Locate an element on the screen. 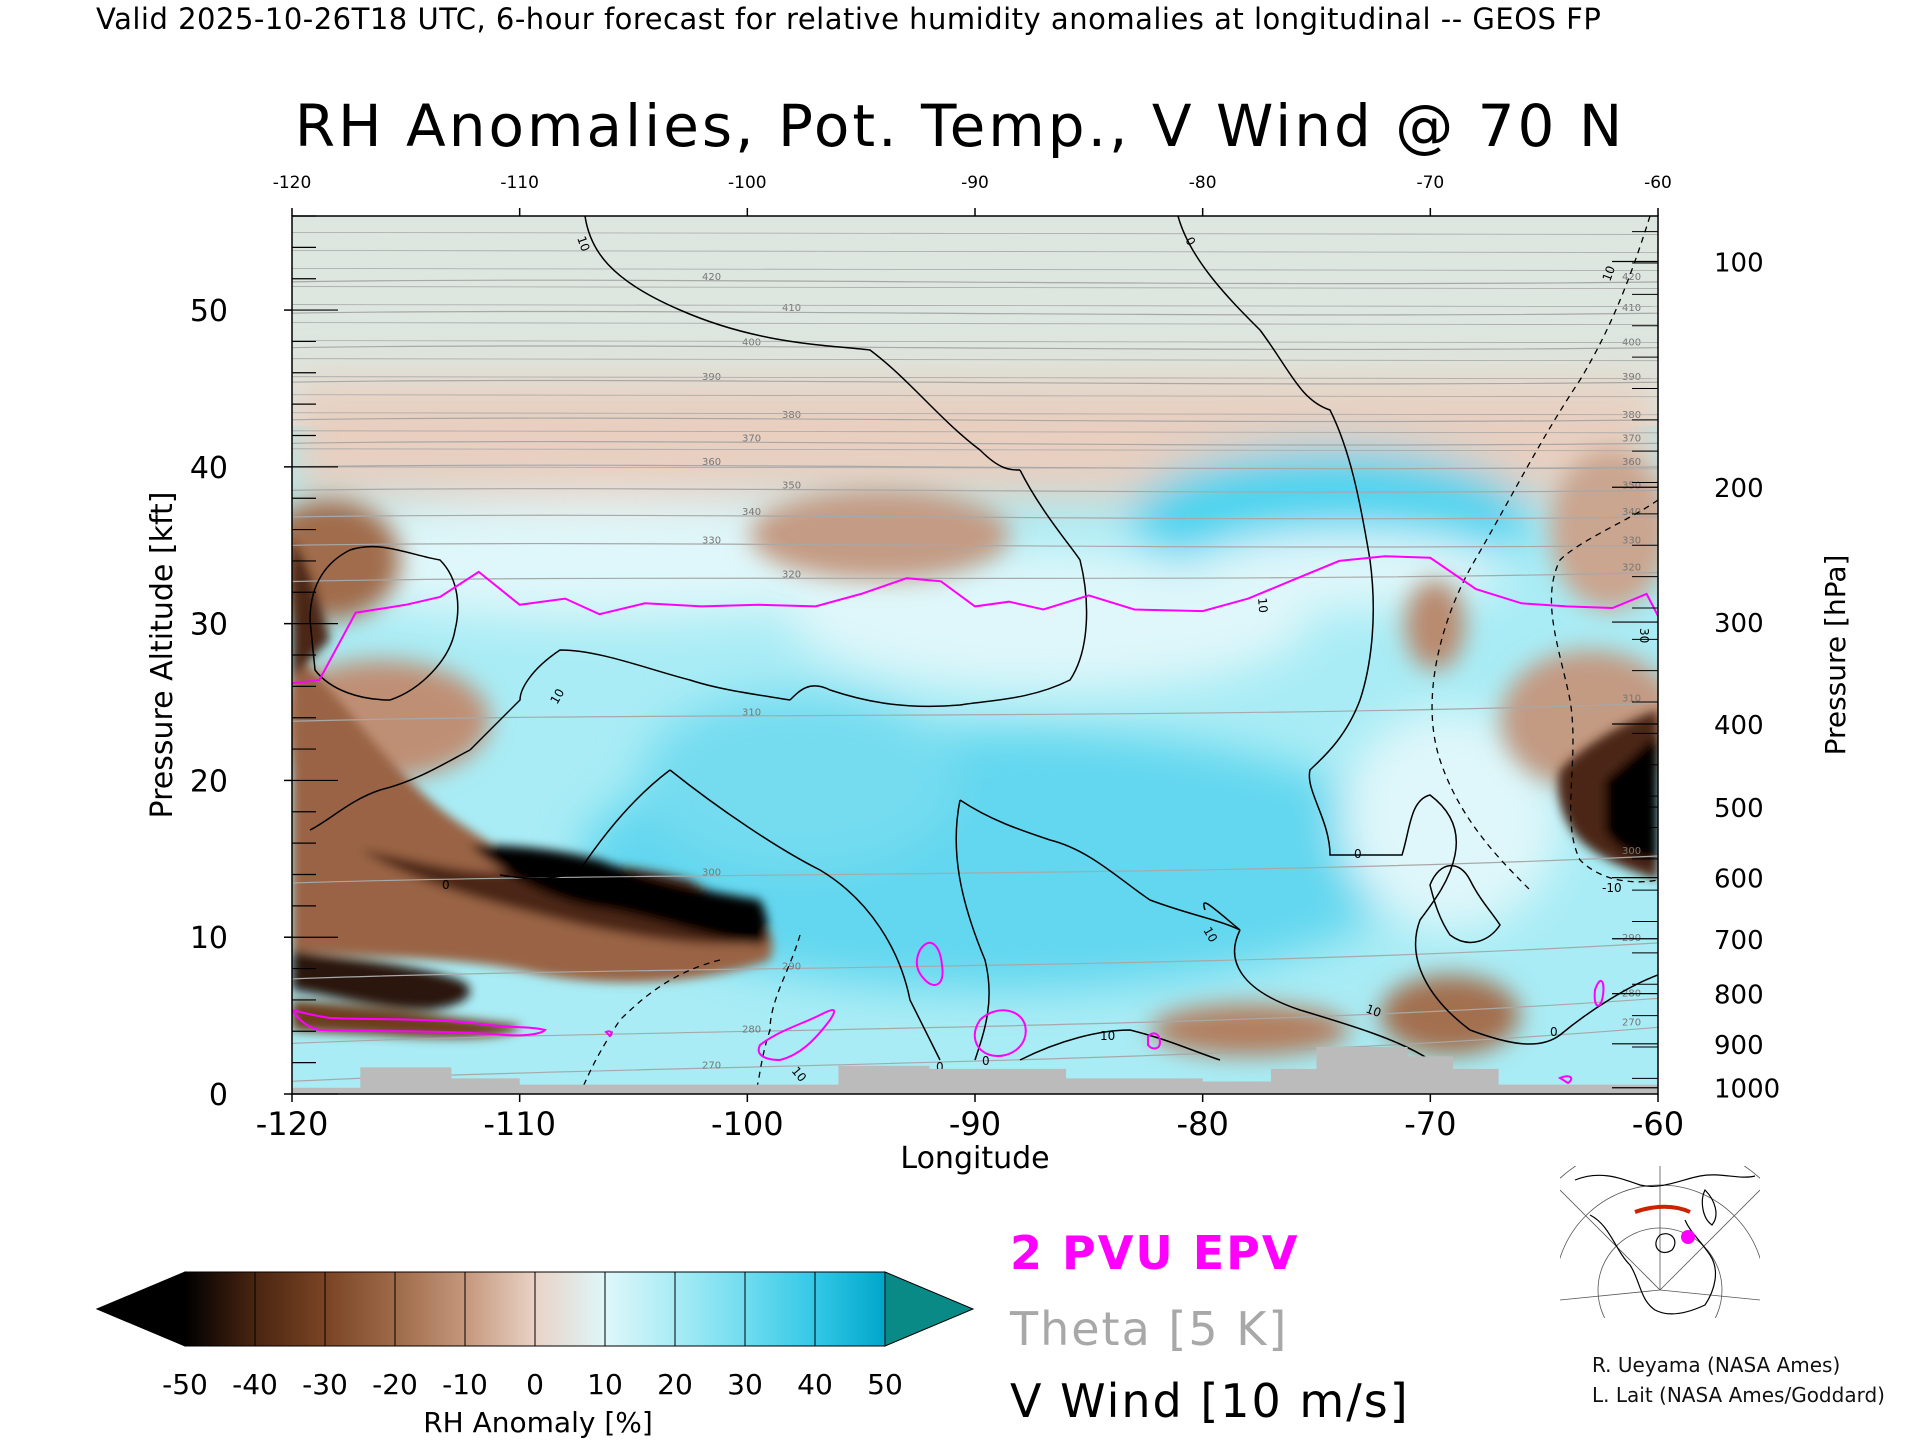 Image resolution: width=1920 pixels, height=1440 pixels. colorbar-tick-label: -50 is located at coordinates (185, 1384).